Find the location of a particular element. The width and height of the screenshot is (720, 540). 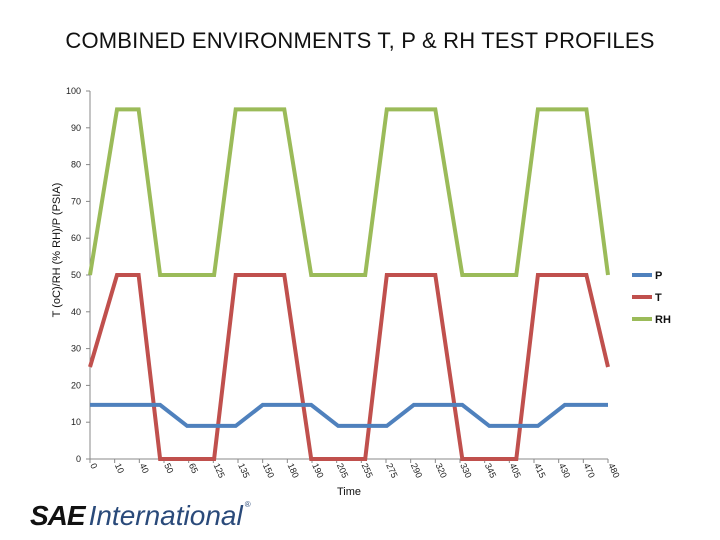

x-tick-label: 205 is located at coordinates (342, 471).